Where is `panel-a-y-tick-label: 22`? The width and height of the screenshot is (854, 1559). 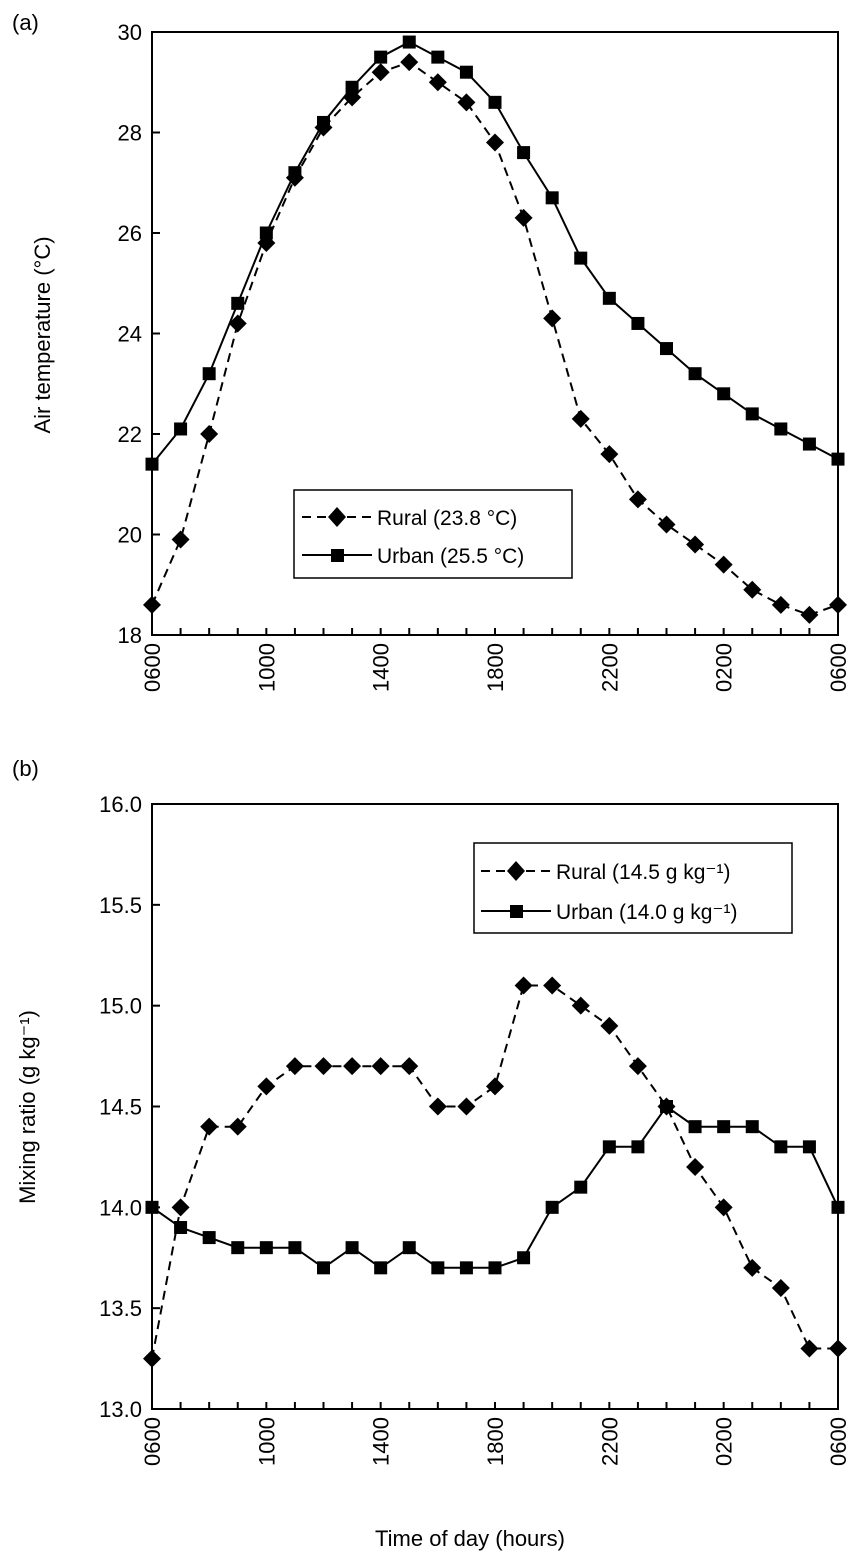
panel-a-y-tick-label: 22 is located at coordinates (130, 434).